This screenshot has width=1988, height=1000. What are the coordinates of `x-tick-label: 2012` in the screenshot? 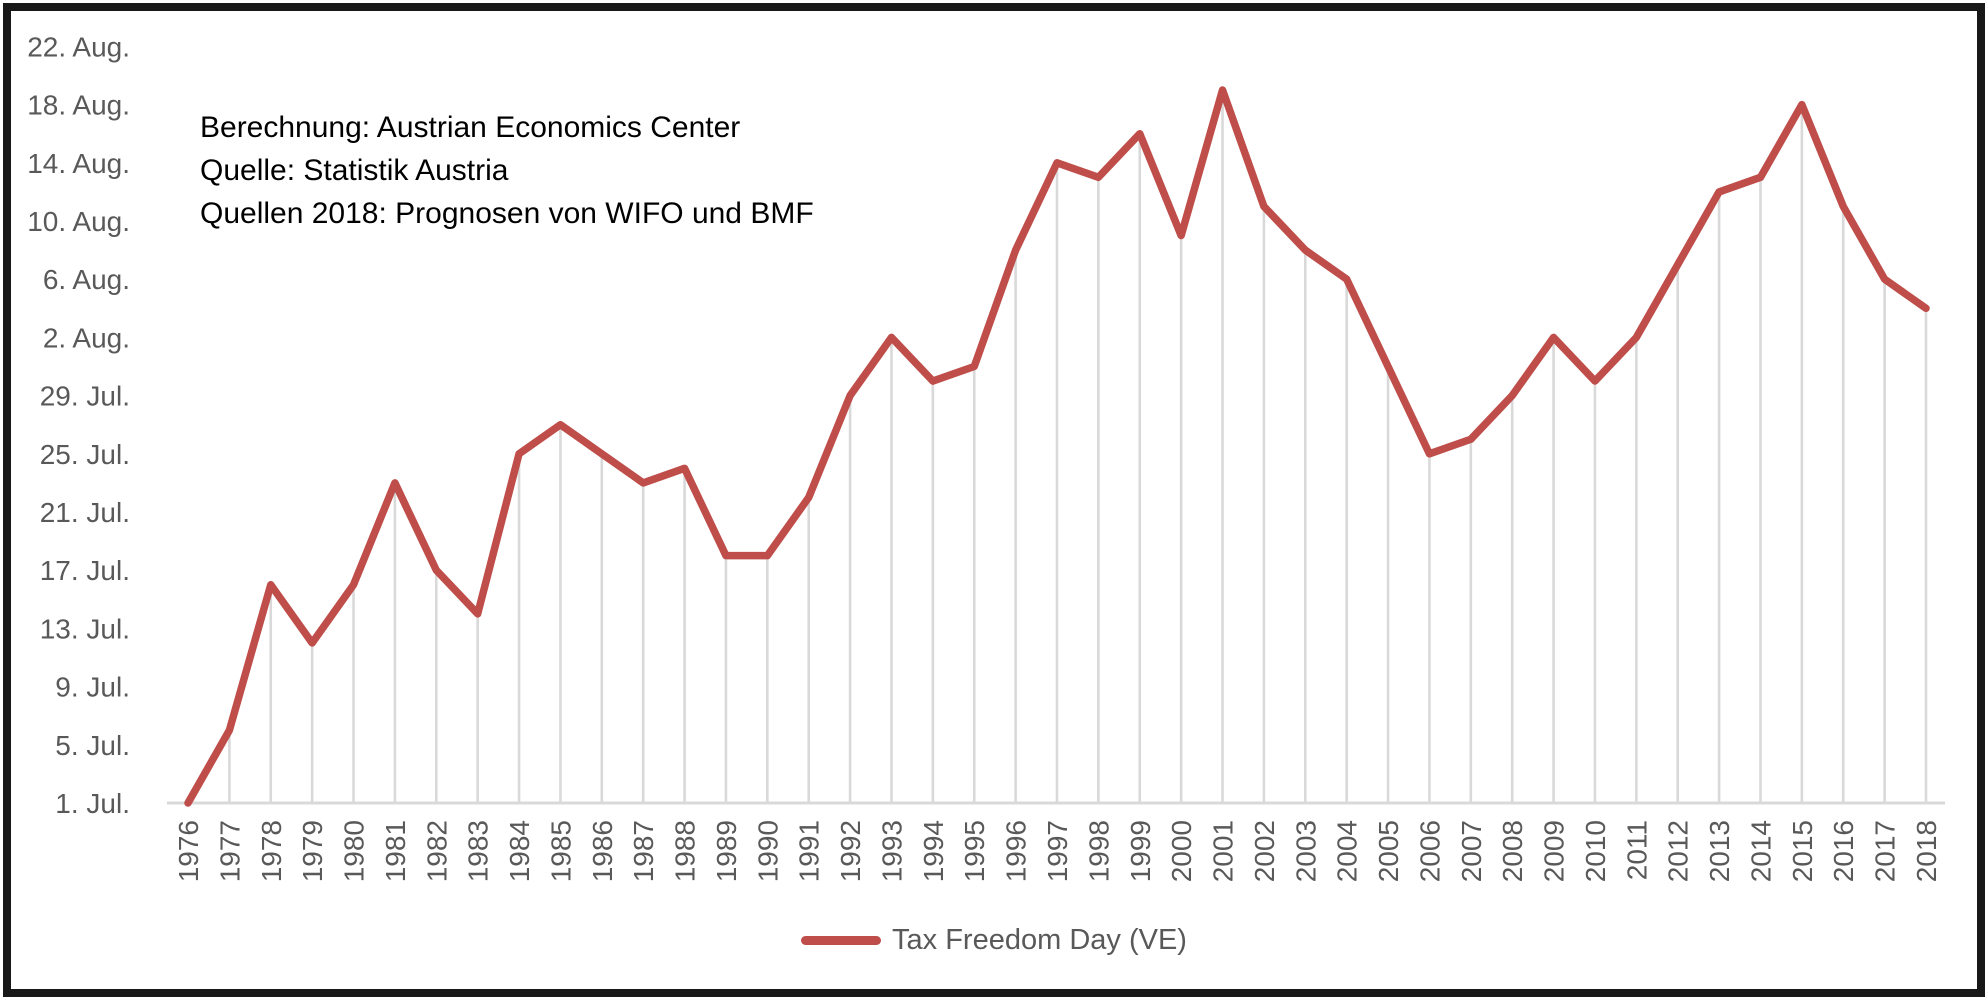 It's located at (1678, 851).